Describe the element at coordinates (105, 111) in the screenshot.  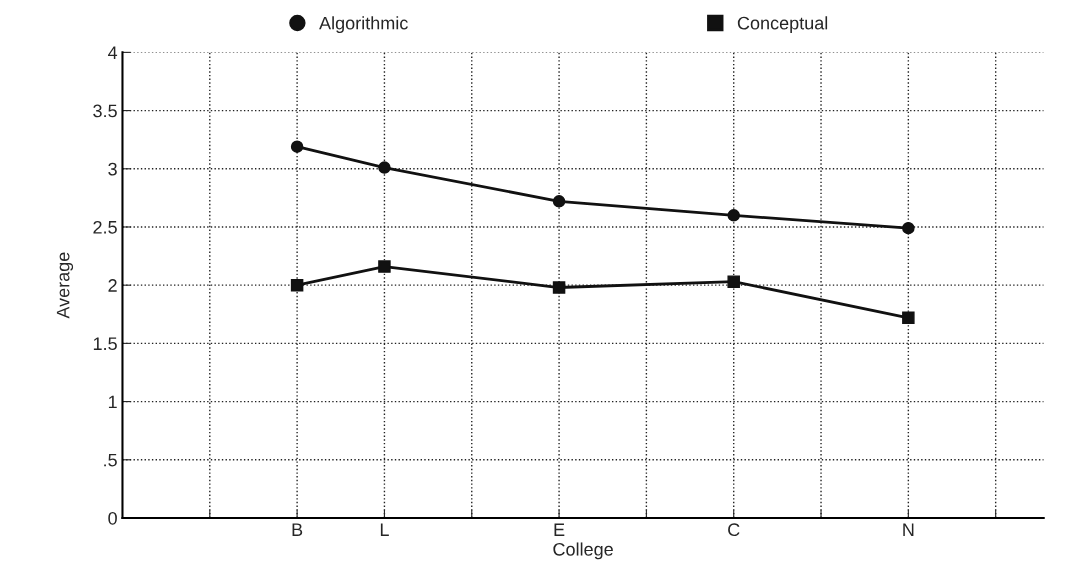
I see `y-tick-label: 3.5` at that location.